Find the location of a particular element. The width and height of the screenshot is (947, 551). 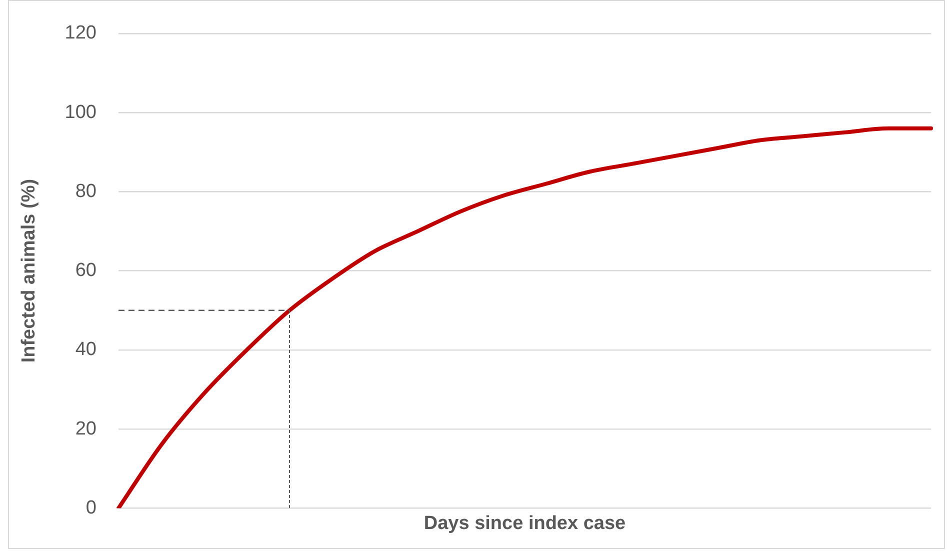

y-tick-label: 20 is located at coordinates (85, 429).